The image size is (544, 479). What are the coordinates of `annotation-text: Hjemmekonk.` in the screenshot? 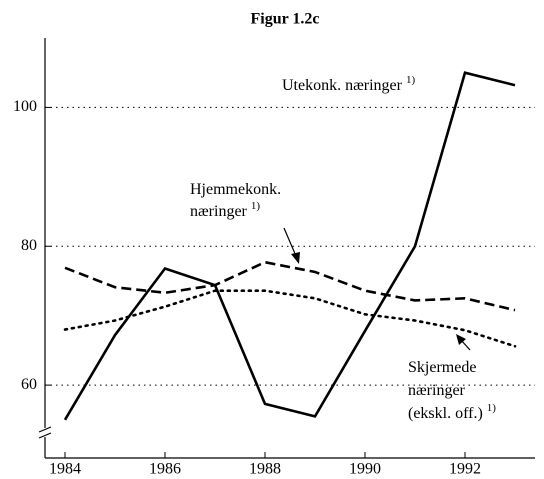 It's located at (235, 189).